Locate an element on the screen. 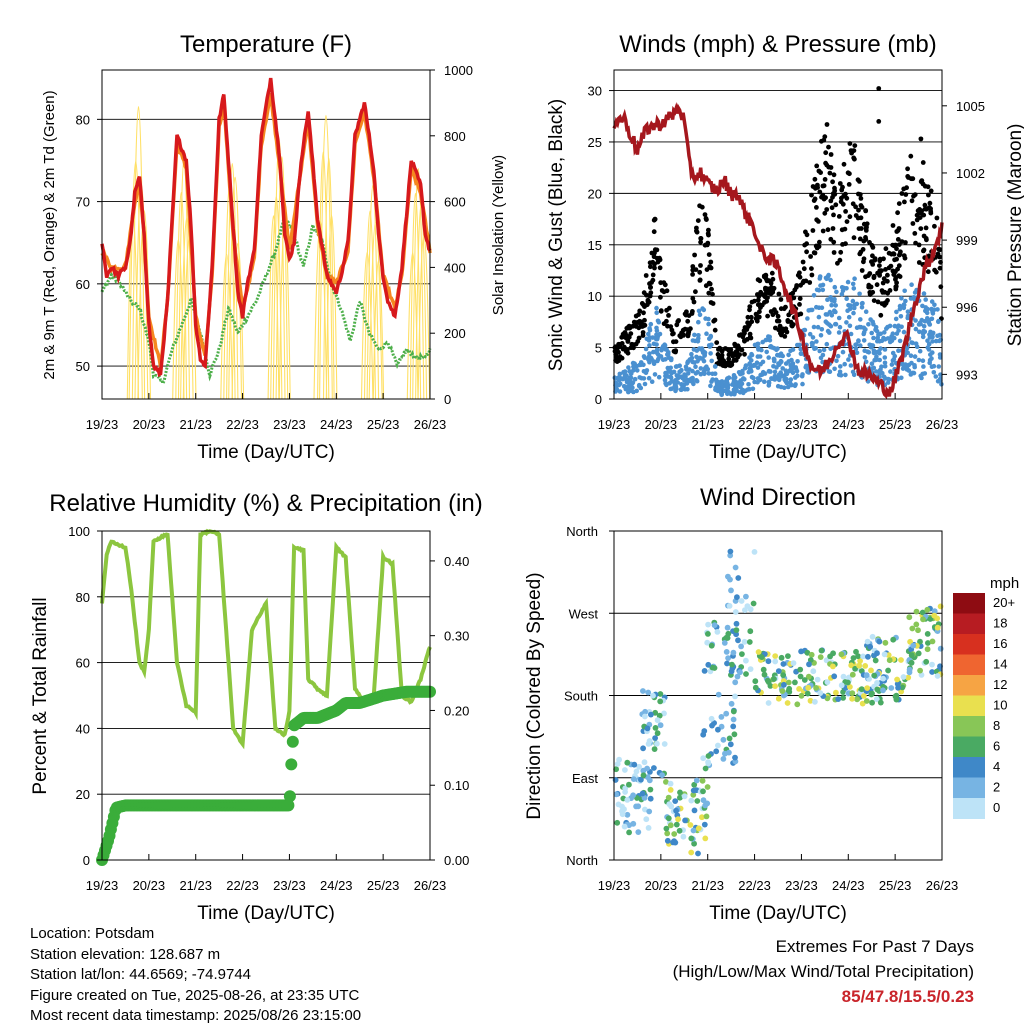  y-tick-label: East is located at coordinates (585, 778).